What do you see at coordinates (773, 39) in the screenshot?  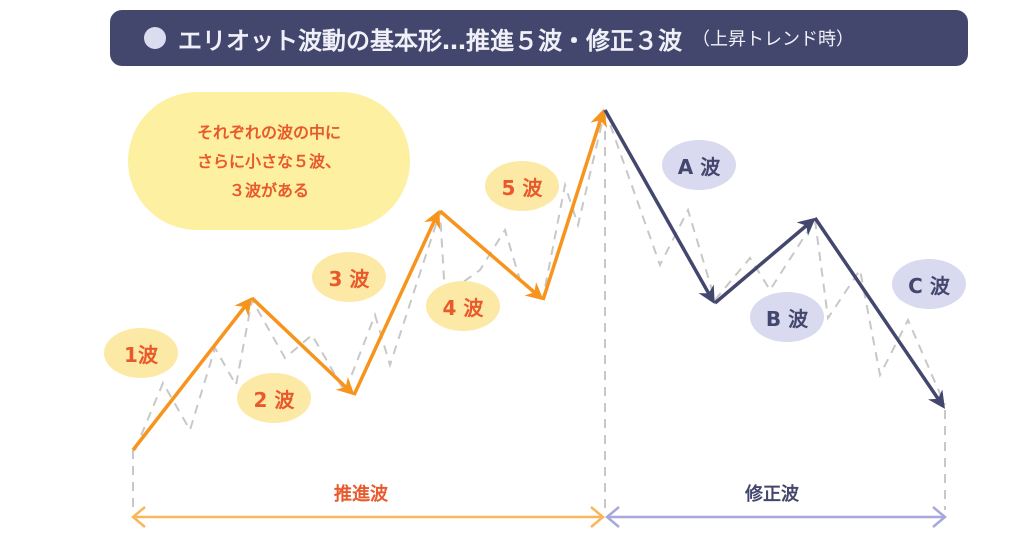 I see `title-sub: （上昇トレンド時）` at bounding box center [773, 39].